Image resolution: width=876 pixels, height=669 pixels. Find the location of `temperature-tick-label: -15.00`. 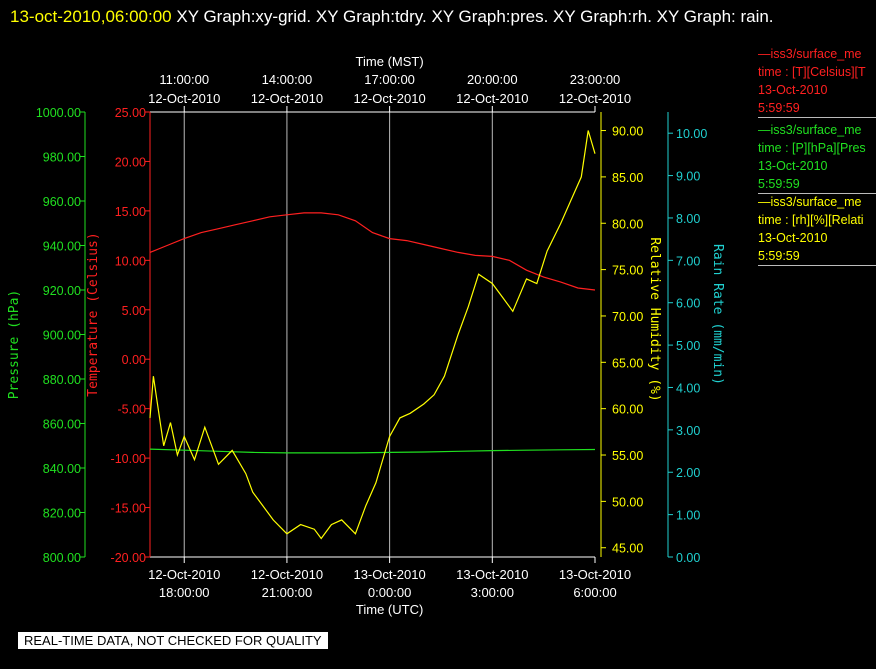

temperature-tick-label: -15.00 is located at coordinates (128, 509).